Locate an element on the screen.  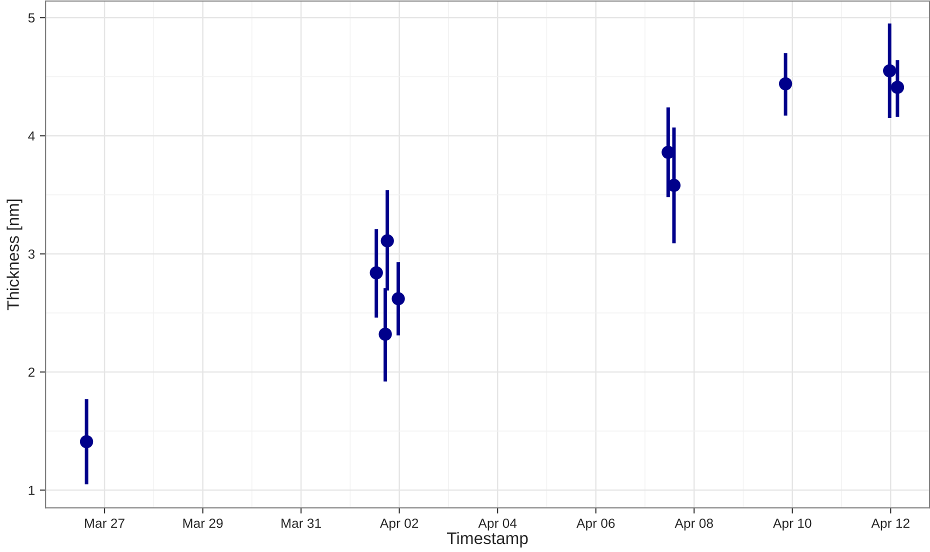
y-tick-label: 1 is located at coordinates (31, 490).